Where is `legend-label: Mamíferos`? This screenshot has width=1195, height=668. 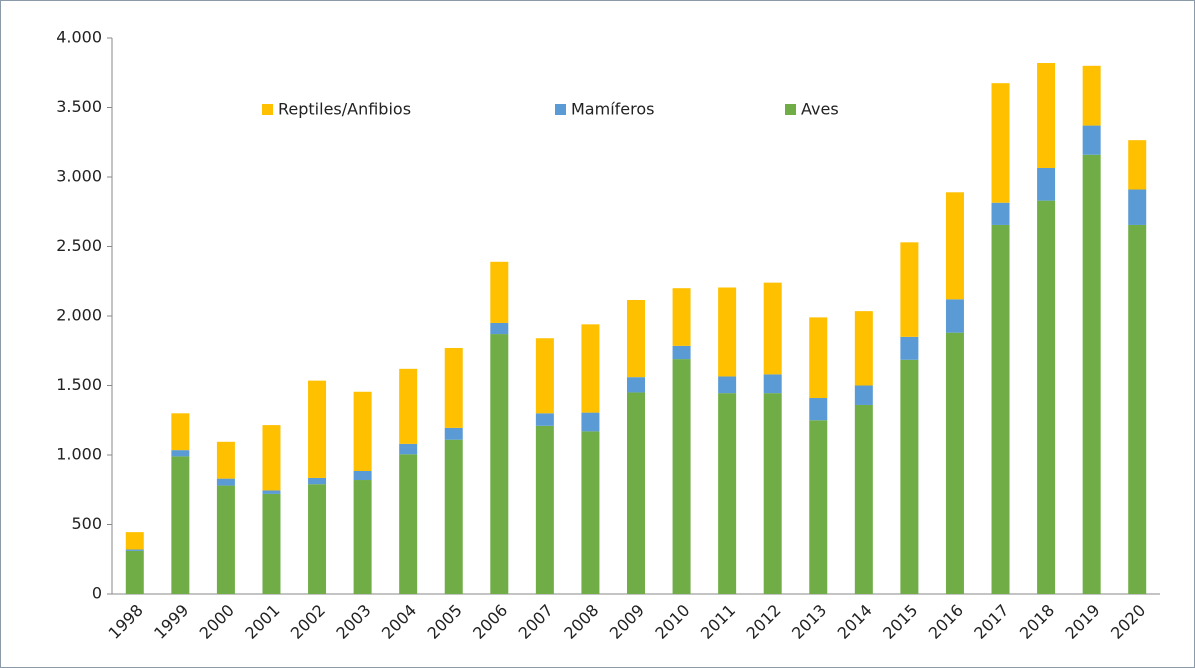 legend-label: Mamíferos is located at coordinates (612, 109).